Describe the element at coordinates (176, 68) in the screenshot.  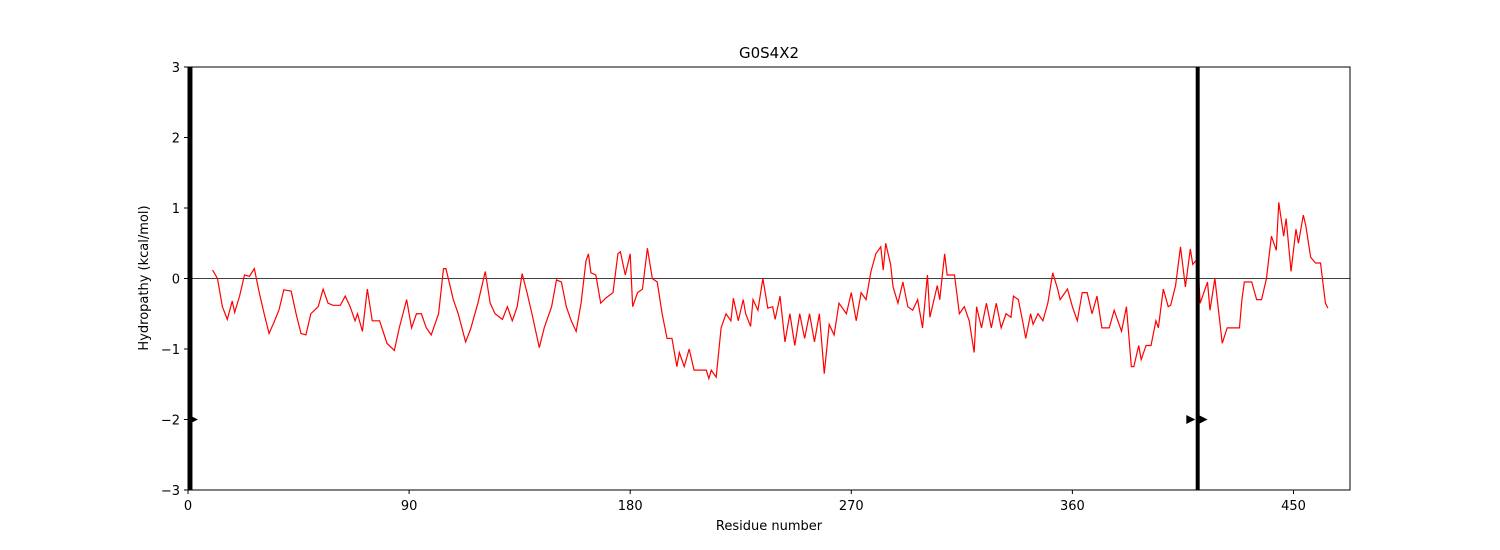
I see `y-tick-label: 3` at that location.